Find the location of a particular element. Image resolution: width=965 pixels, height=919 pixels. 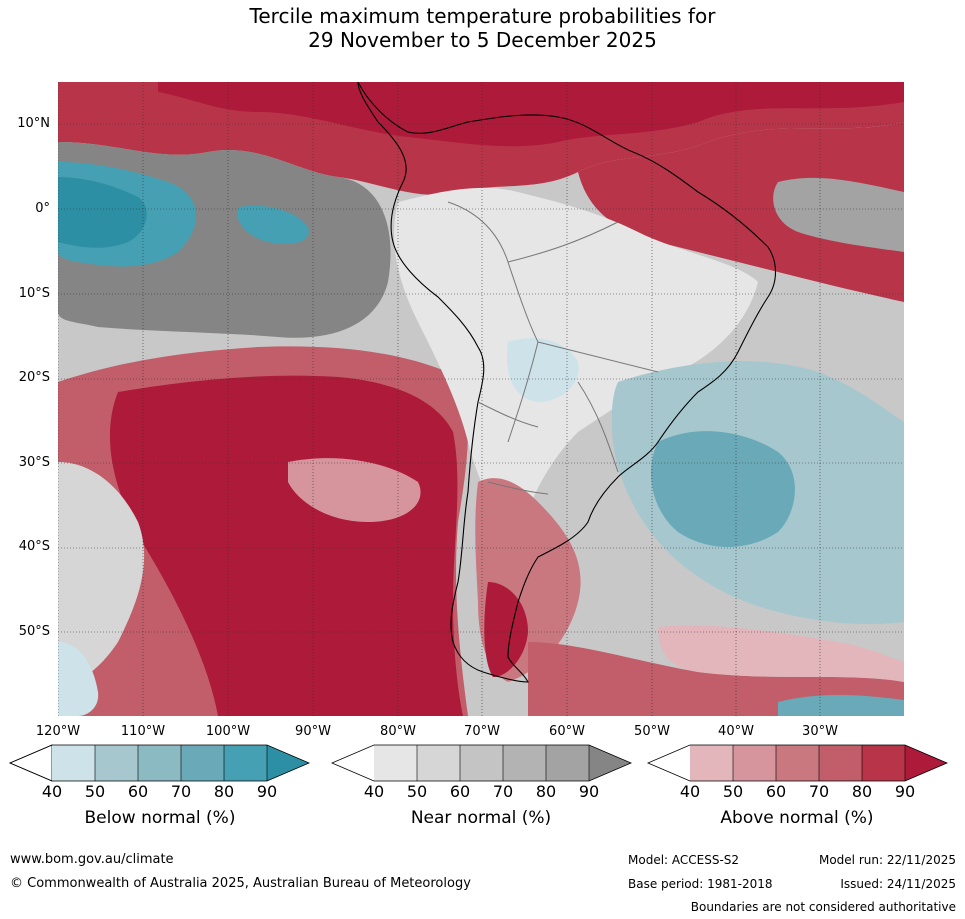

country-borders is located at coordinates (553, 348).